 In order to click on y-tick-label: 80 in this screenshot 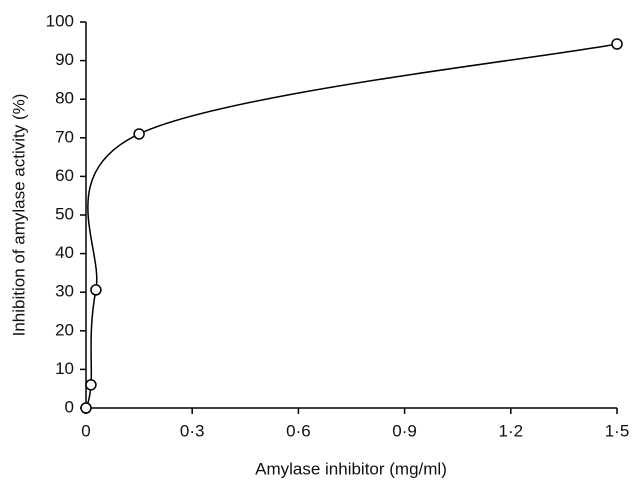, I will do `click(64, 98)`.